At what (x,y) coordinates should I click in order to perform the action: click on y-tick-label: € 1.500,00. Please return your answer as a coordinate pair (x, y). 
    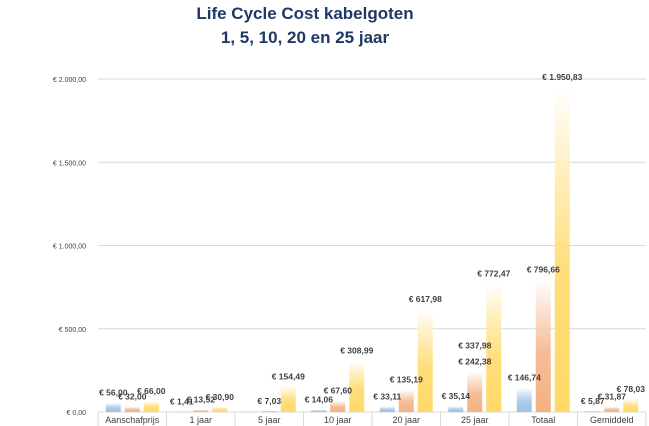
    Looking at the image, I should click on (69, 163).